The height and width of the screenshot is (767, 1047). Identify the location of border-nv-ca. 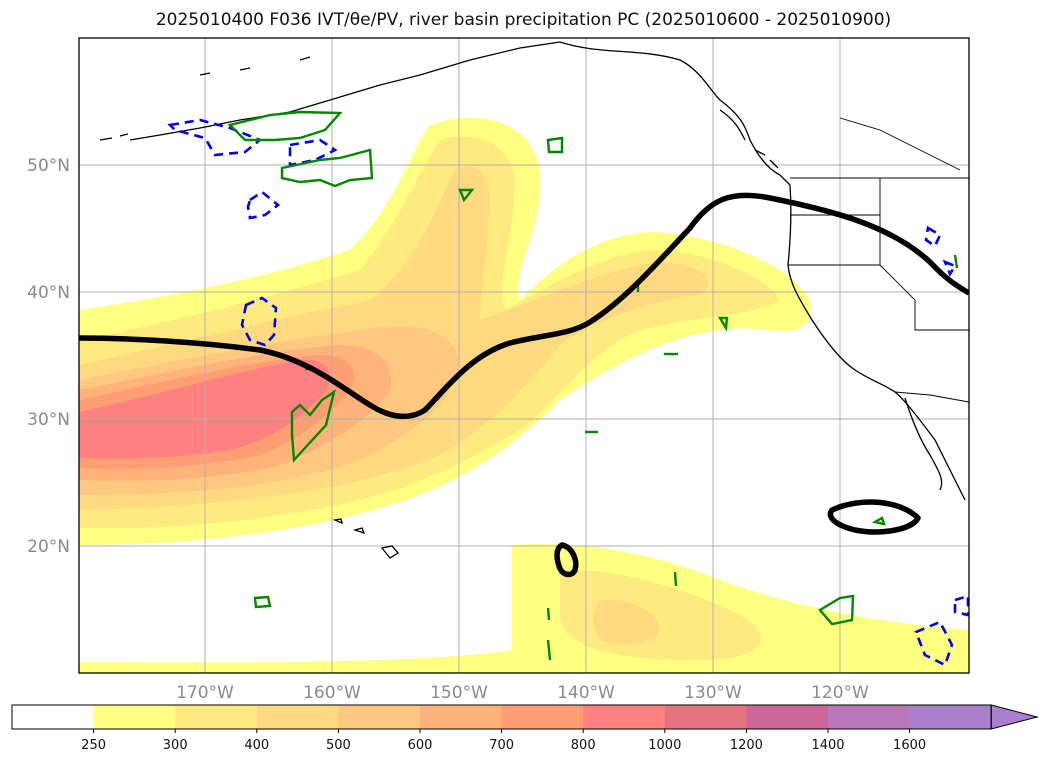
(924, 297).